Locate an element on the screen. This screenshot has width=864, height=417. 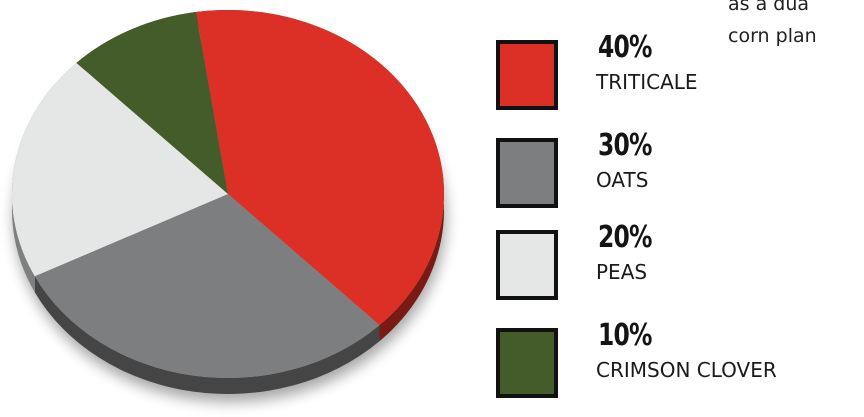
legend-item-oats: 30% OATS is located at coordinates (679, 171).